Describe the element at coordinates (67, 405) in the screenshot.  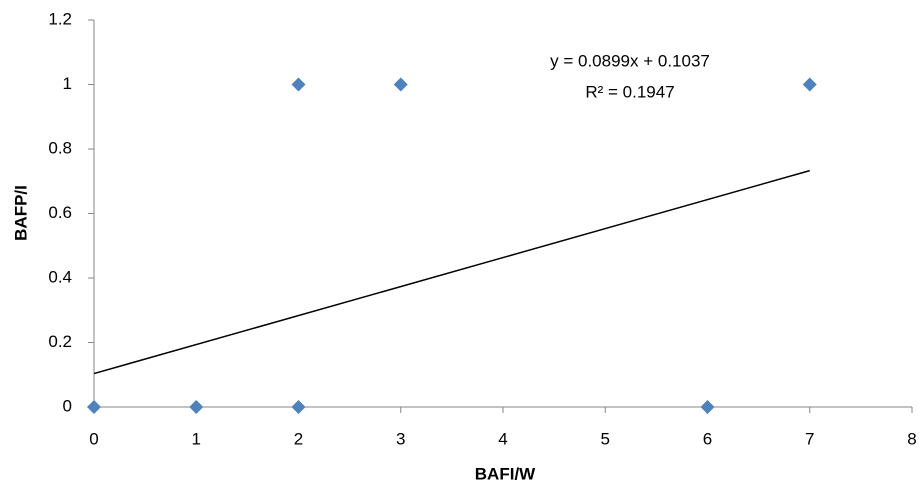
I see `y-tick-label: 0` at that location.